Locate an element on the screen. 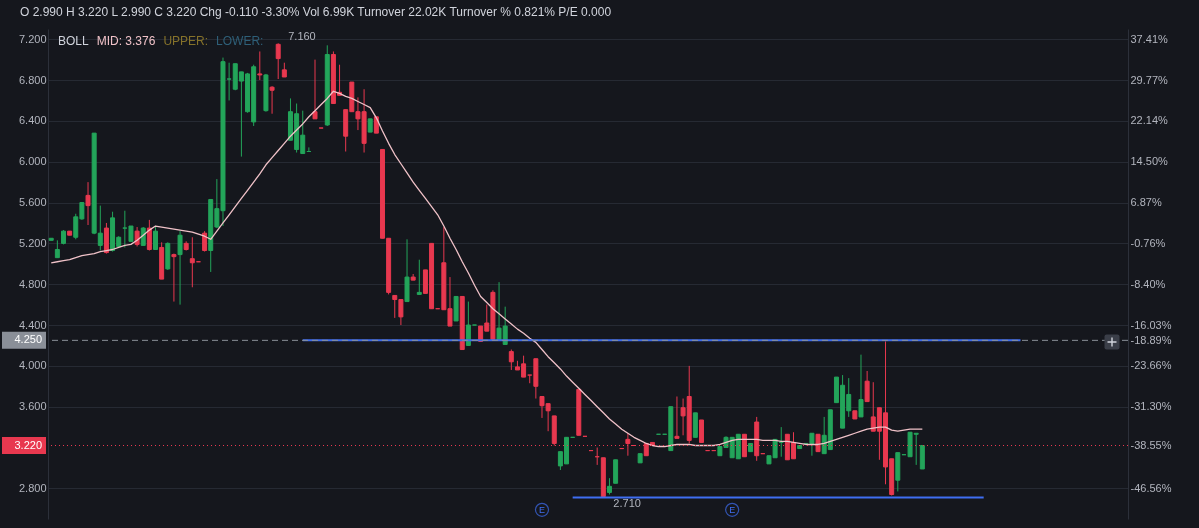 This screenshot has width=1199, height=528. y-tick-label: 6.400 is located at coordinates (32, 120).